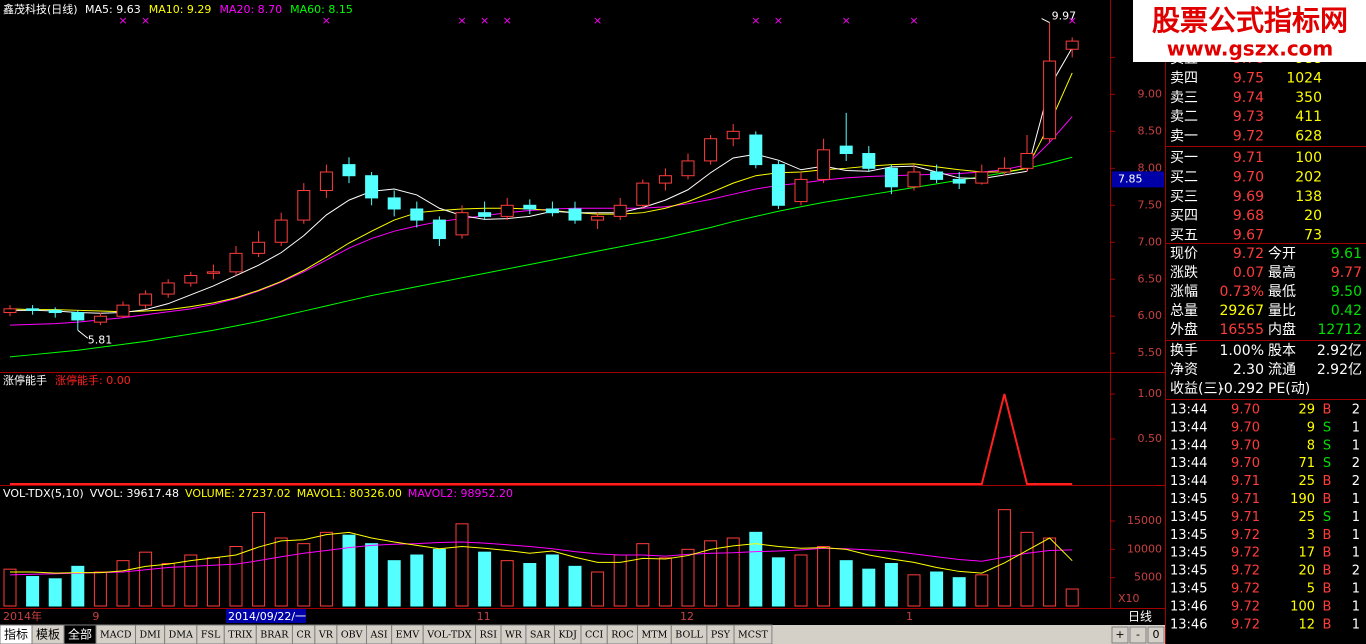 The width and height of the screenshot is (1366, 644). What do you see at coordinates (1282, 254) in the screenshot?
I see `quote-cell: 今开` at bounding box center [1282, 254].